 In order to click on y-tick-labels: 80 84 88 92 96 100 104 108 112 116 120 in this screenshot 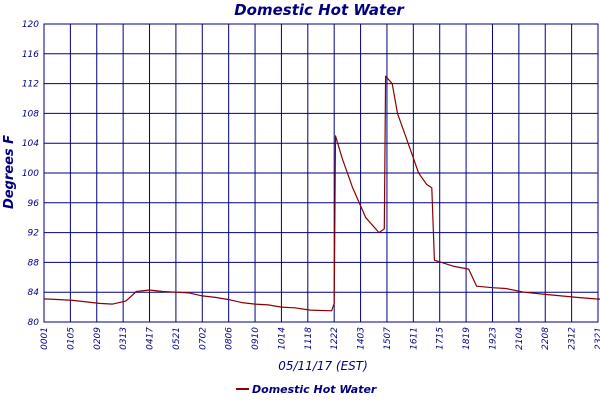, I will do `click(30, 174)`.